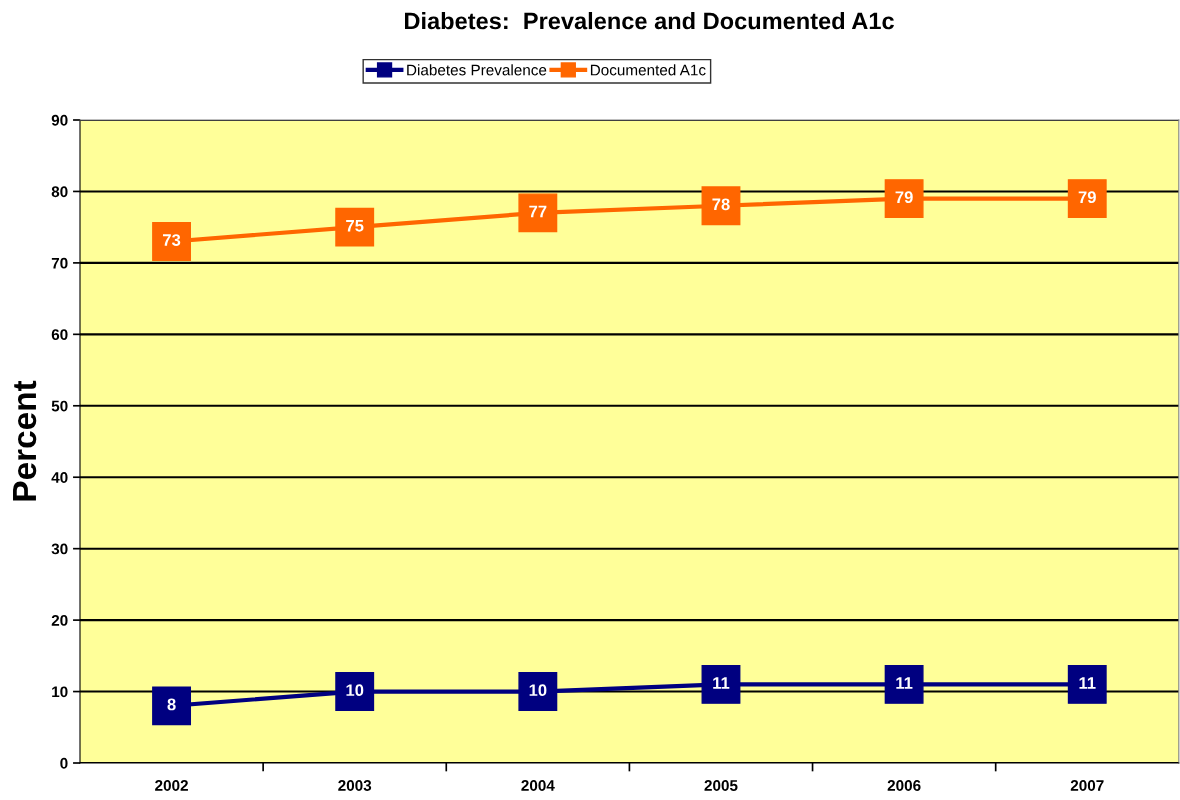 The height and width of the screenshot is (800, 1180). I want to click on data-label: 77, so click(538, 211).